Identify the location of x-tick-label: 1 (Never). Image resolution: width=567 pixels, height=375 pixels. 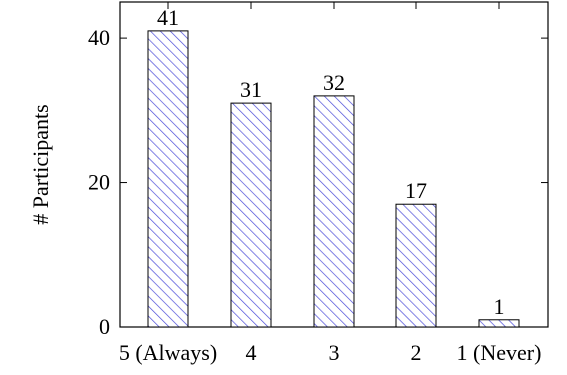
(499, 352).